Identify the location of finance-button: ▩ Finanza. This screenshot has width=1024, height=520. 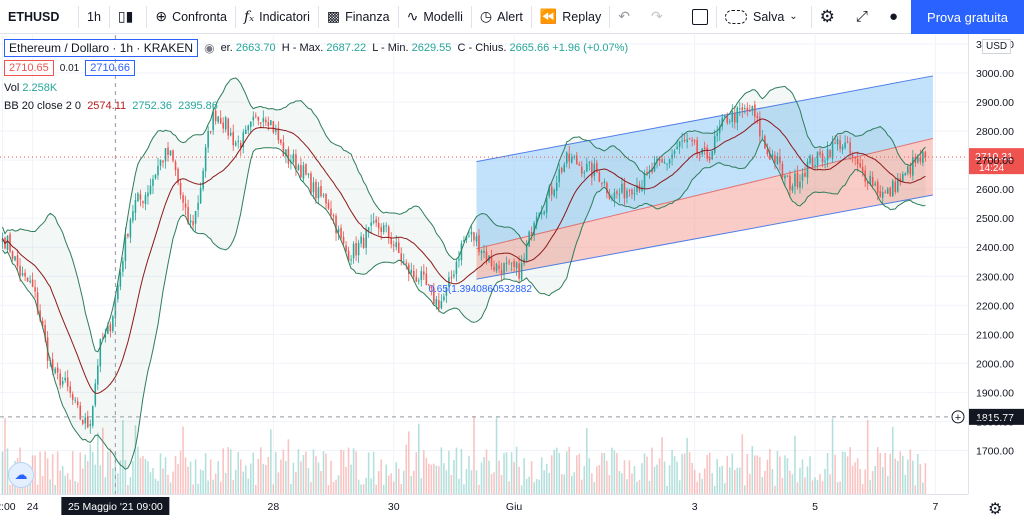
(358, 17).